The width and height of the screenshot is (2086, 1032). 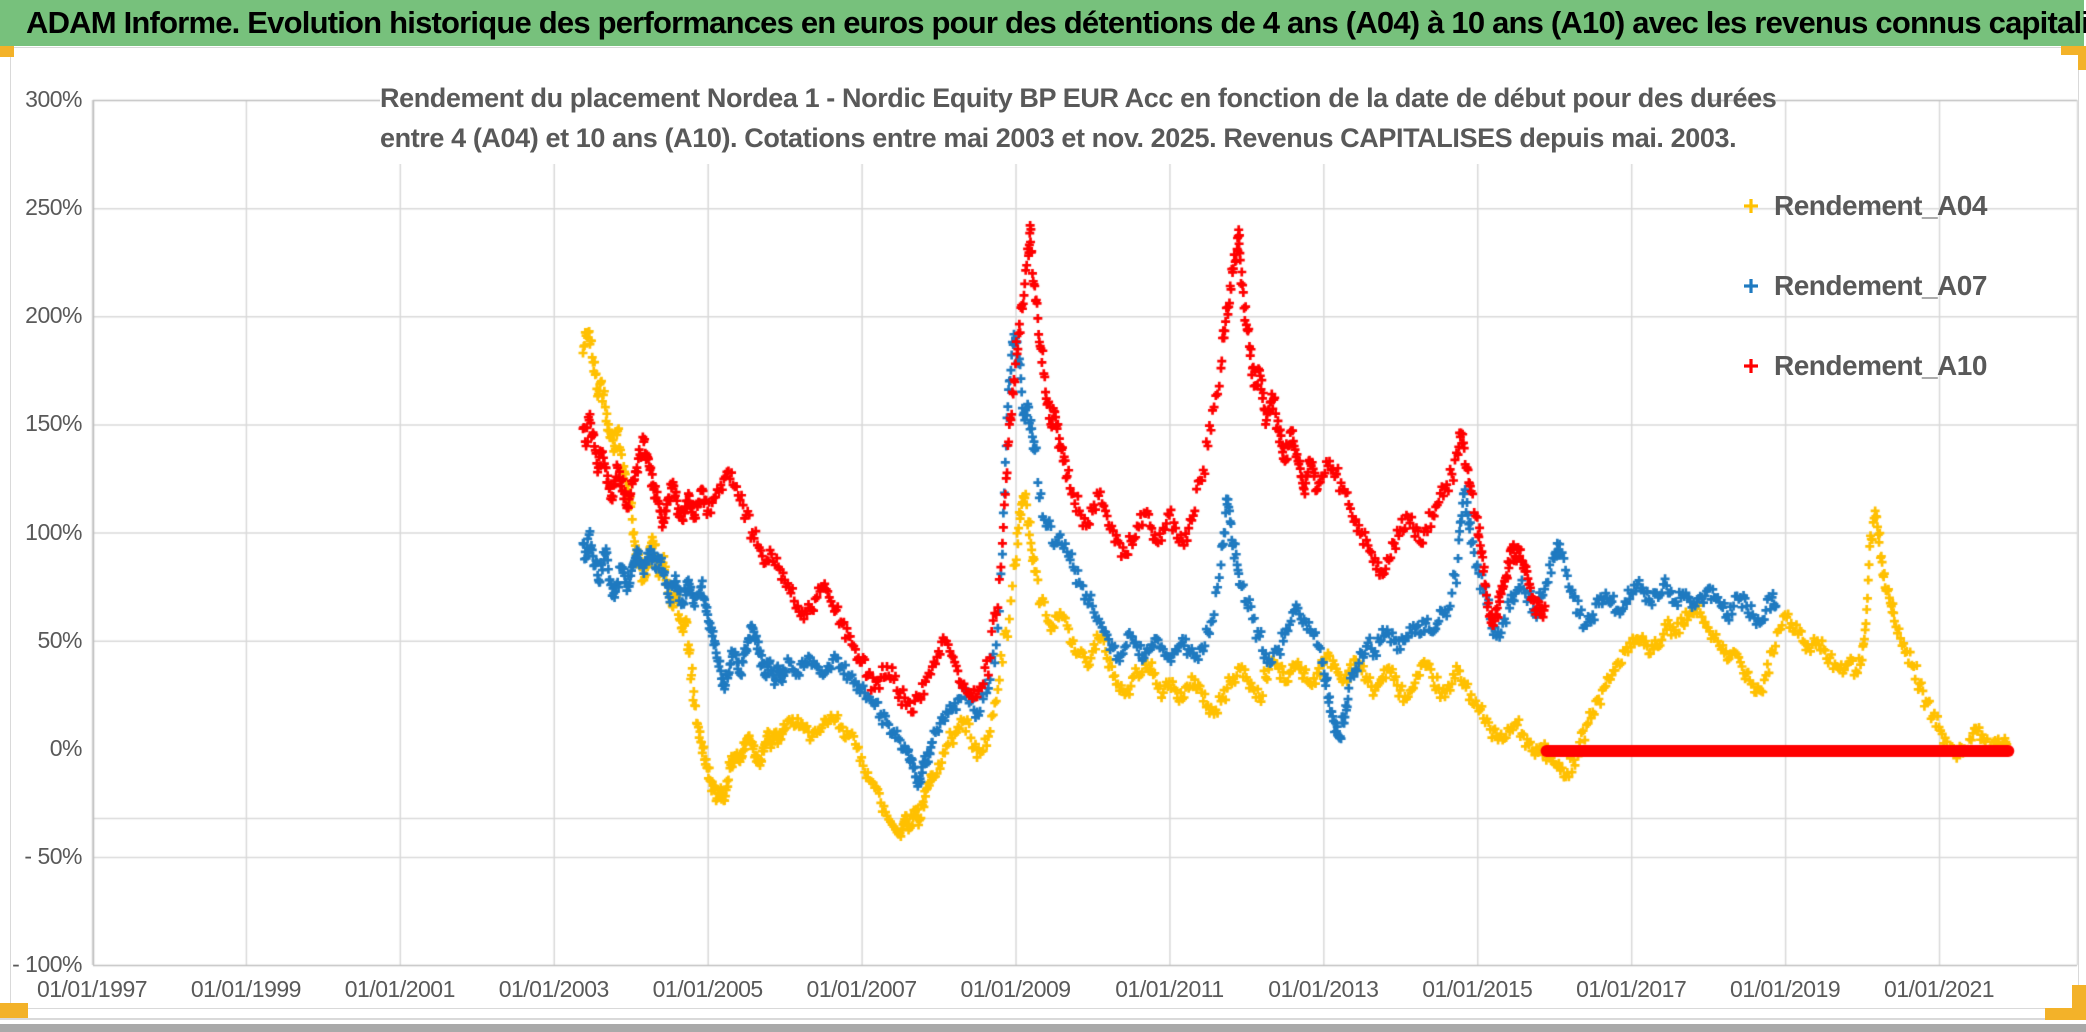 What do you see at coordinates (1880, 365) in the screenshot?
I see `legend-label: Rendement_A10` at bounding box center [1880, 365].